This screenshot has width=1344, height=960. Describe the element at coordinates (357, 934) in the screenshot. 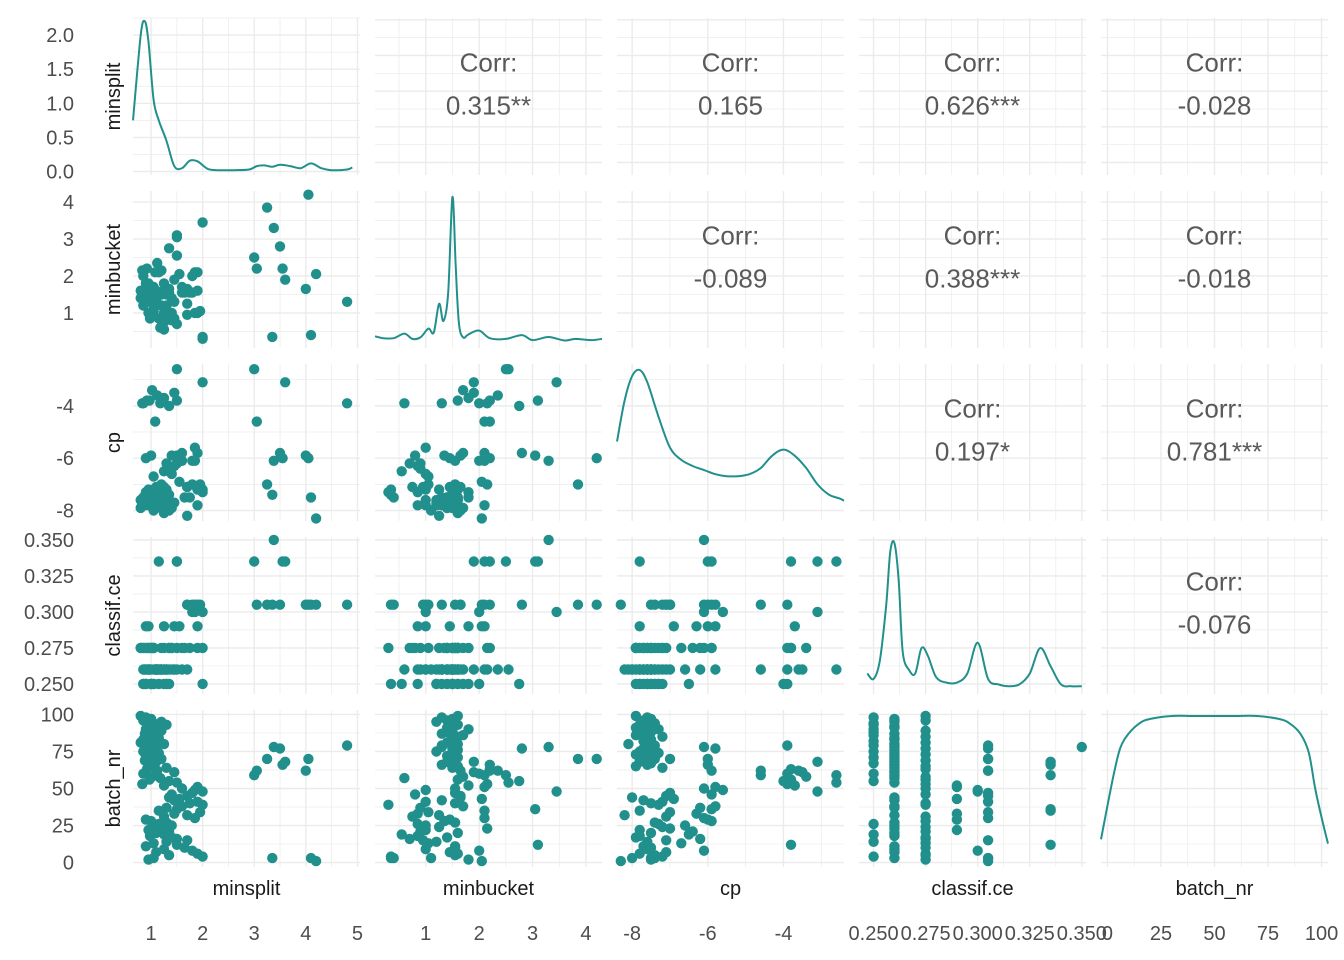

I see `x-tick-label: 5` at that location.